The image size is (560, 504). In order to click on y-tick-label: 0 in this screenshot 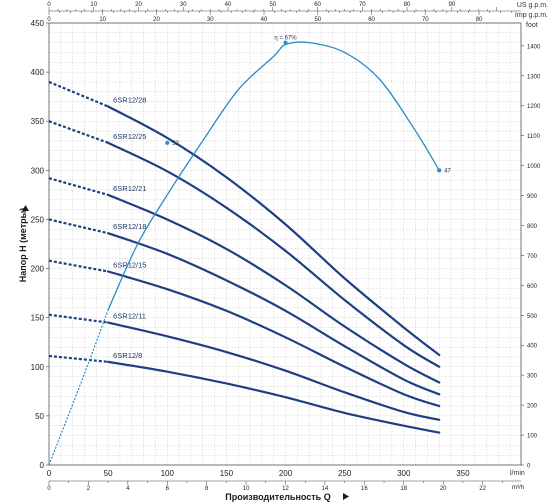, I will do `click(42, 465)`.